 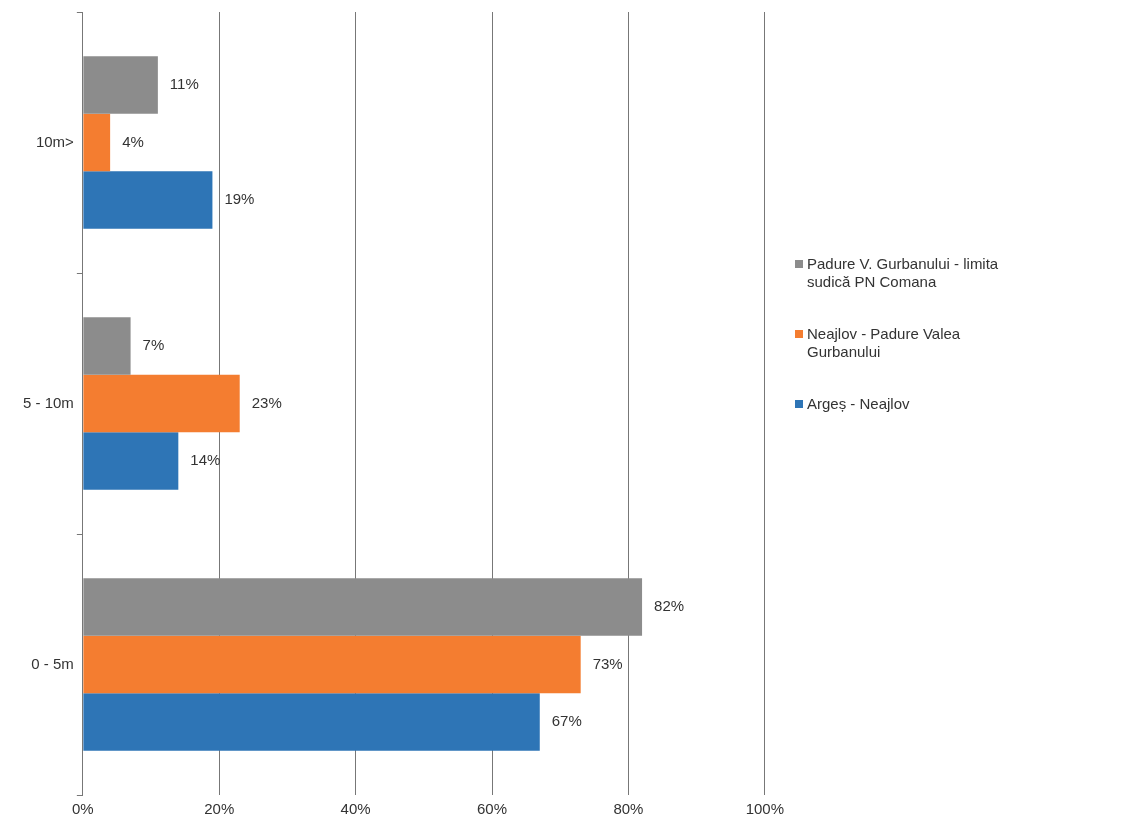 What do you see at coordinates (48, 402) in the screenshot?
I see `y-tick-label: 5 - 10m` at bounding box center [48, 402].